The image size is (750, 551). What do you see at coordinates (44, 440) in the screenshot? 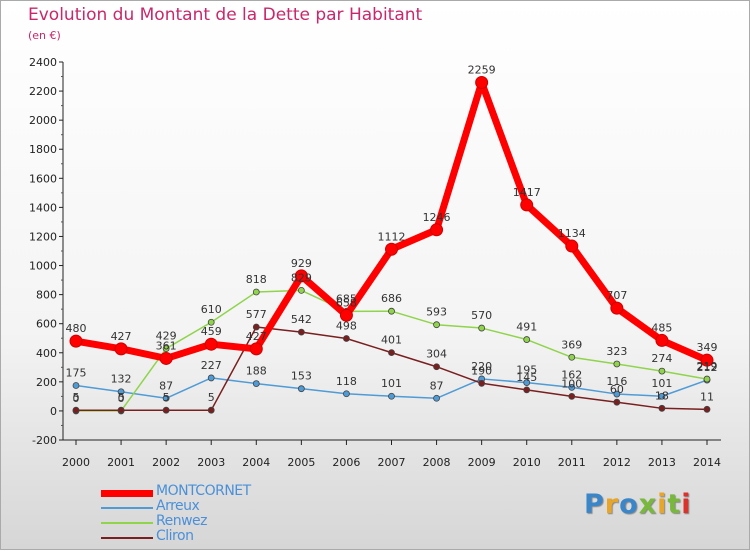
I see `y-tick-label: -200` at bounding box center [44, 440].